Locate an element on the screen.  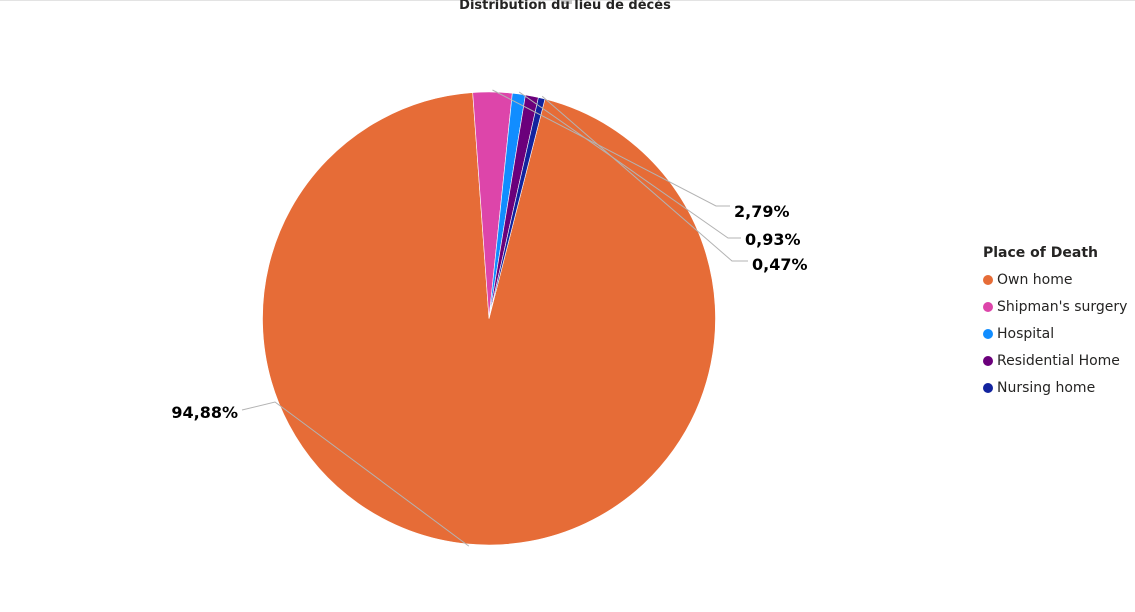
legend-item: Own home is located at coordinates (1058, 279).